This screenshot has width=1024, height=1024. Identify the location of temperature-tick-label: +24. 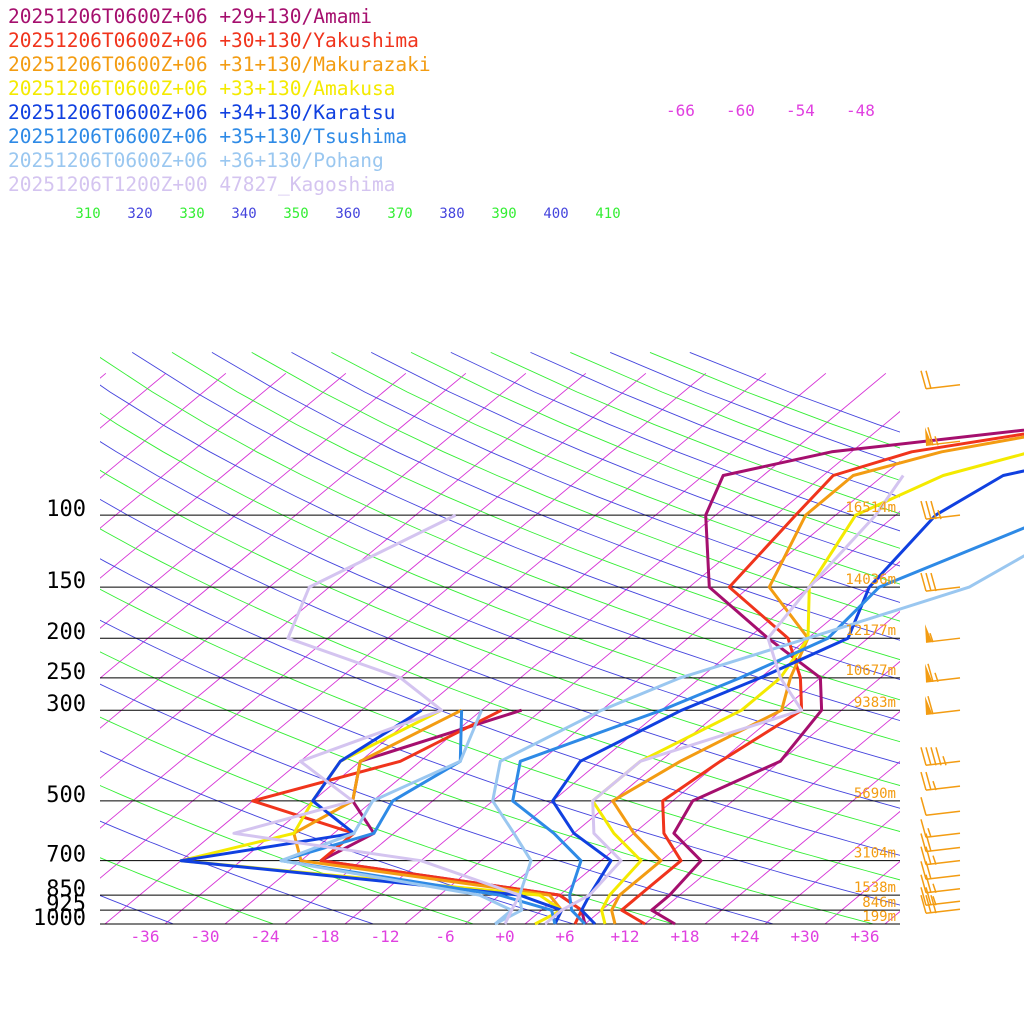
(745, 936).